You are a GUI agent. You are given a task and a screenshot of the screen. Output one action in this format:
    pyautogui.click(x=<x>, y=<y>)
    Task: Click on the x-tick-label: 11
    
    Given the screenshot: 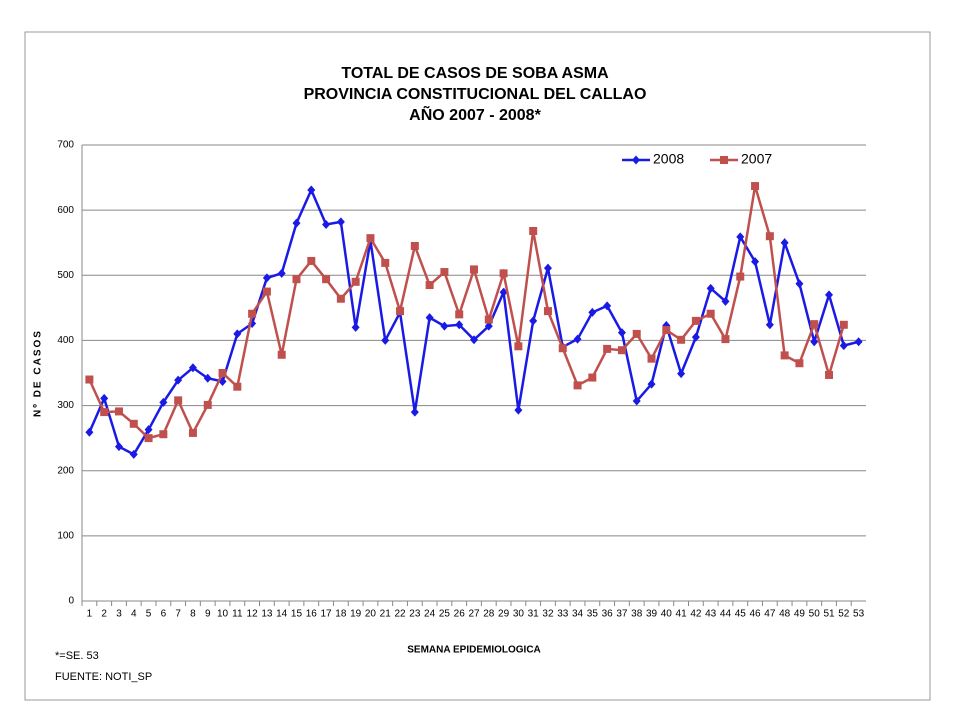 What is the action you would take?
    pyautogui.click(x=237, y=614)
    